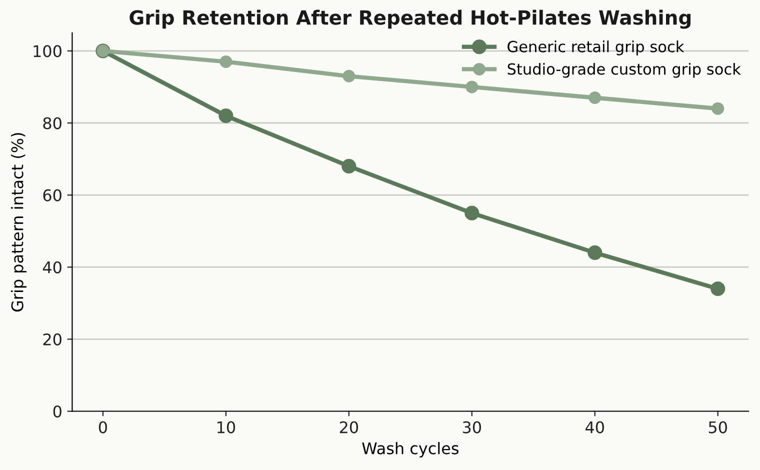 The width and height of the screenshot is (760, 470). What do you see at coordinates (410, 450) in the screenshot?
I see `x-axis-title: Wash cycles` at bounding box center [410, 450].